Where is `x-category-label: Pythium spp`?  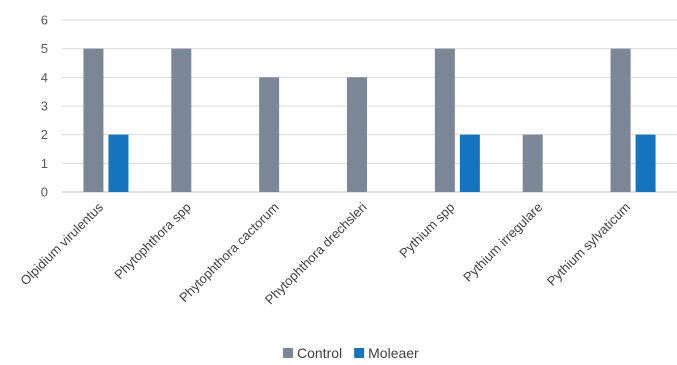 x-category-label: Pythium spp is located at coordinates (426, 230).